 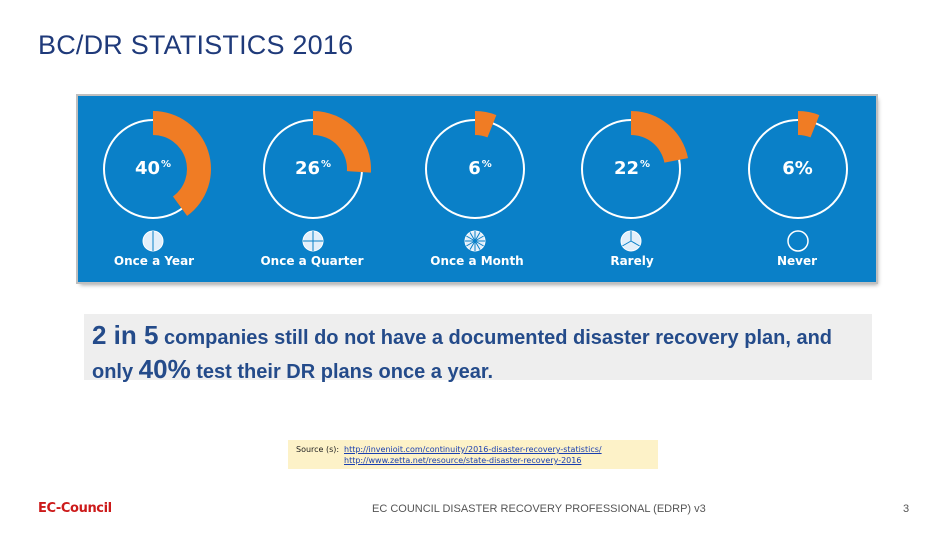 What do you see at coordinates (318, 449) in the screenshot?
I see `source-label: Source (s):` at bounding box center [318, 449].